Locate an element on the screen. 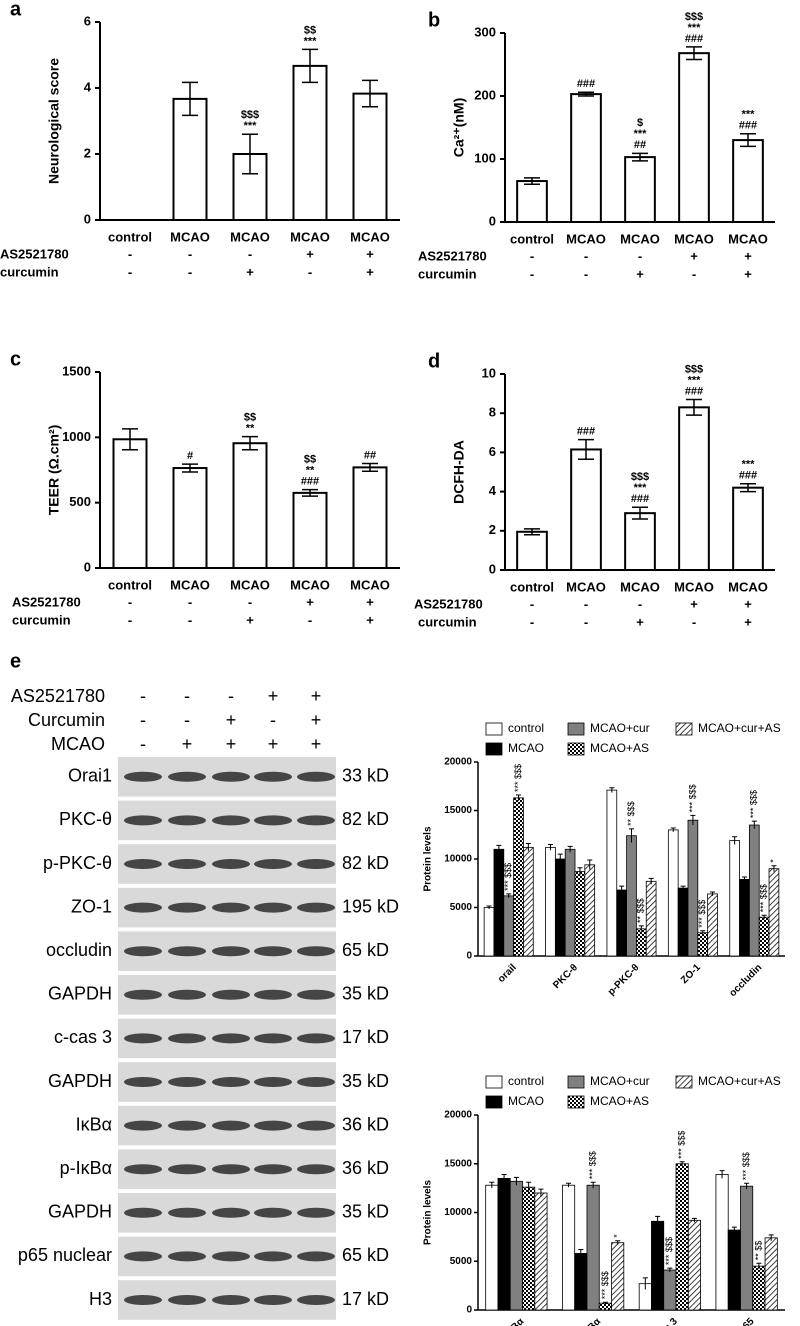 The width and height of the screenshot is (800, 1326). blot-row-size: 82 kD is located at coordinates (365, 819).